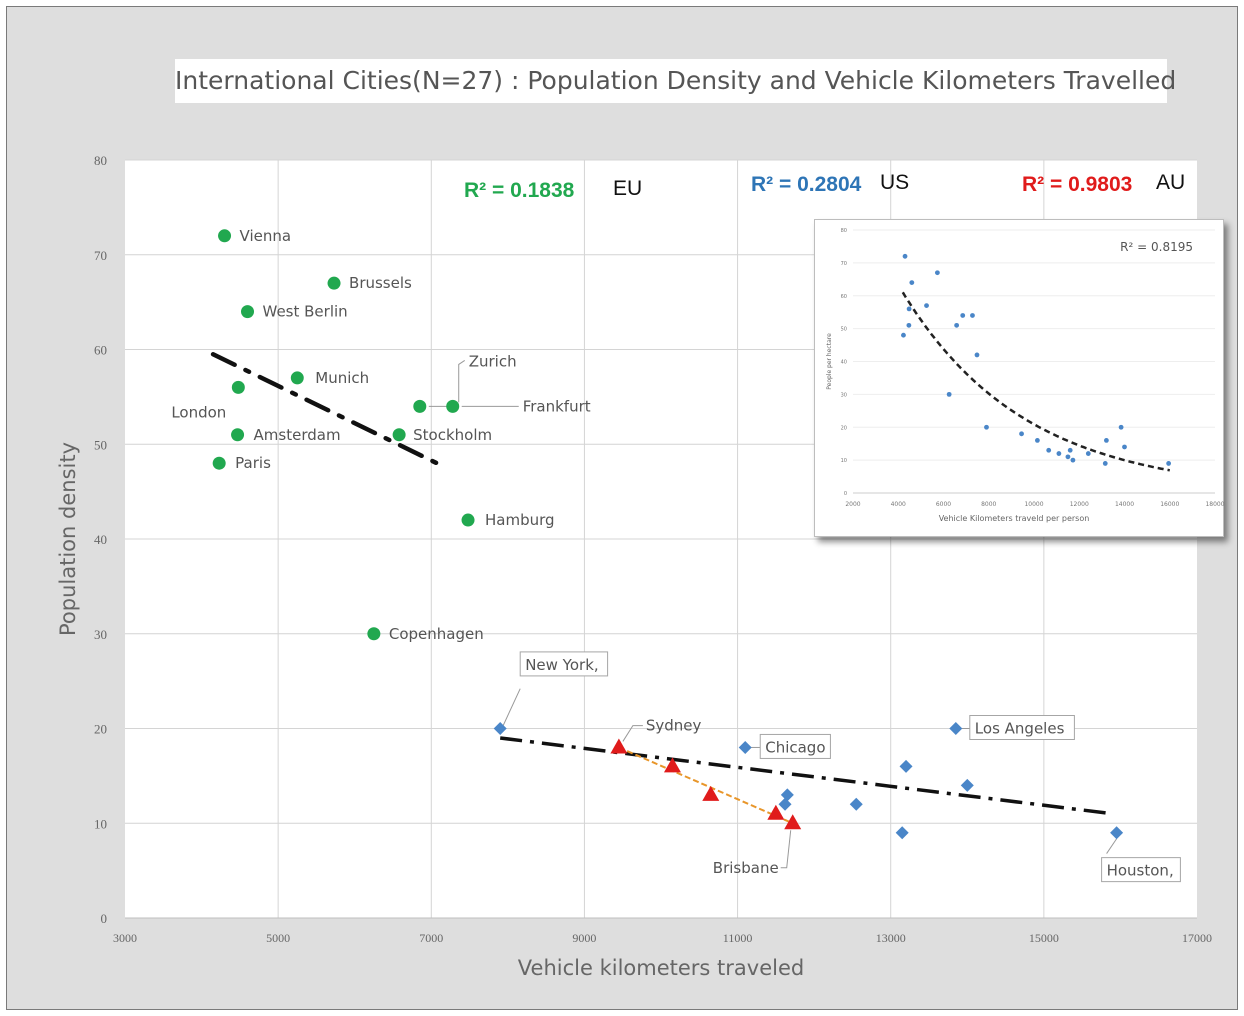  I want to click on trendline-us, so click(806, 776).